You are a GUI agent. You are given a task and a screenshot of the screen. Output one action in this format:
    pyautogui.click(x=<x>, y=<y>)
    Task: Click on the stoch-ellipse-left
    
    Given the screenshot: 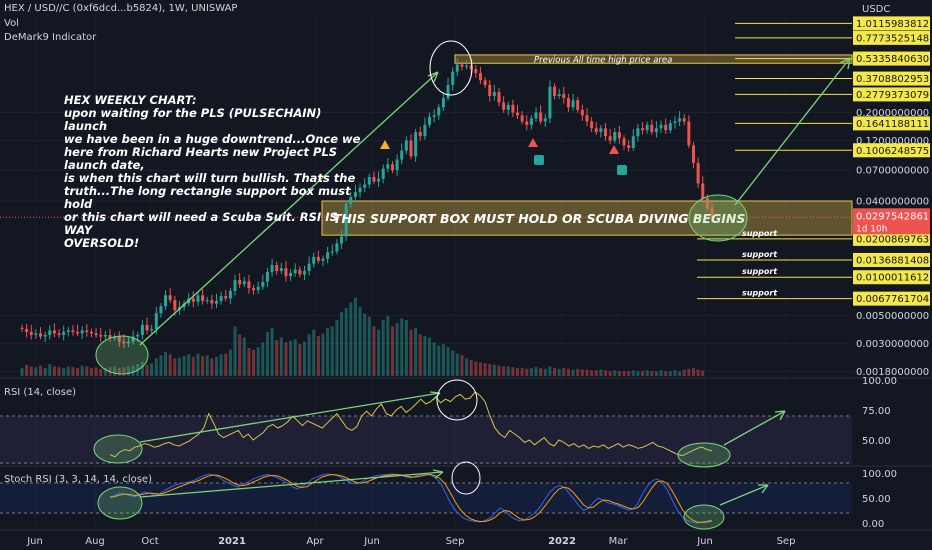 What is the action you would take?
    pyautogui.click(x=120, y=503)
    